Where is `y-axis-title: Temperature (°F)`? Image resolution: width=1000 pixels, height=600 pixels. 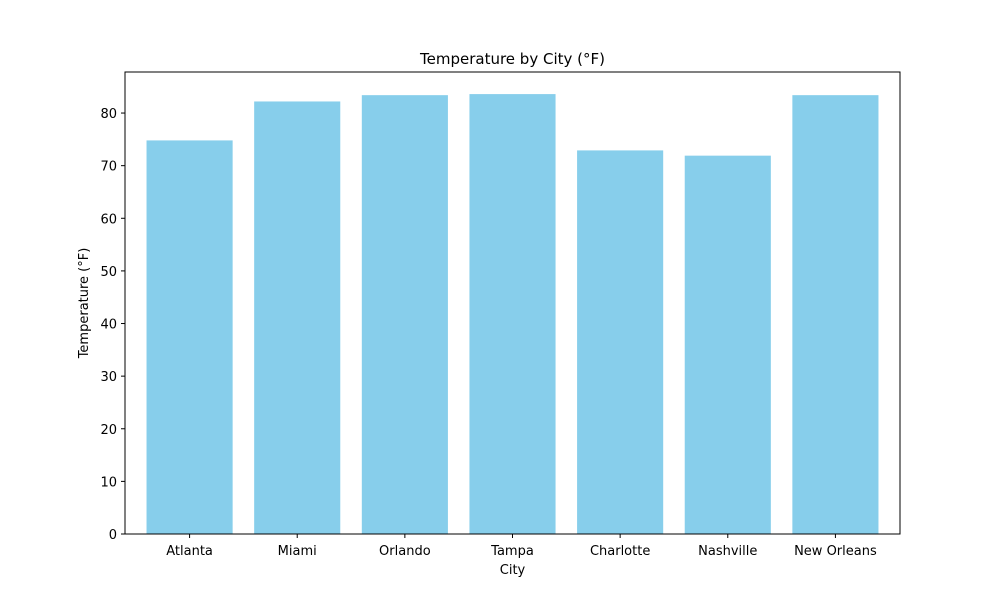
y-axis-title: Temperature (°F) is located at coordinates (84, 304).